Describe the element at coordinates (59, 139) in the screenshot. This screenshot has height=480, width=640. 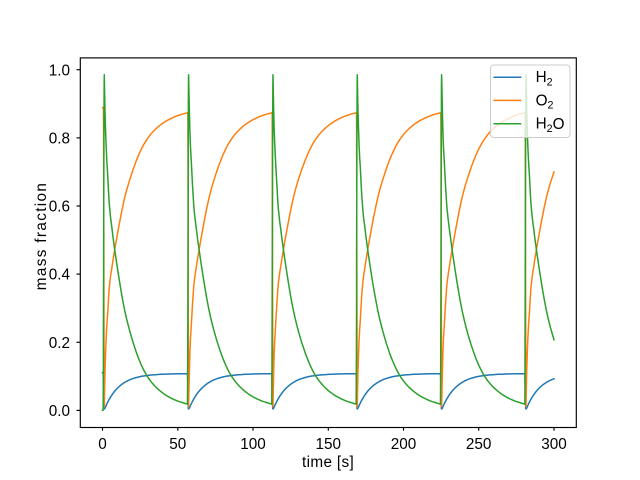
I see `svg-text: 0.8` at that location.